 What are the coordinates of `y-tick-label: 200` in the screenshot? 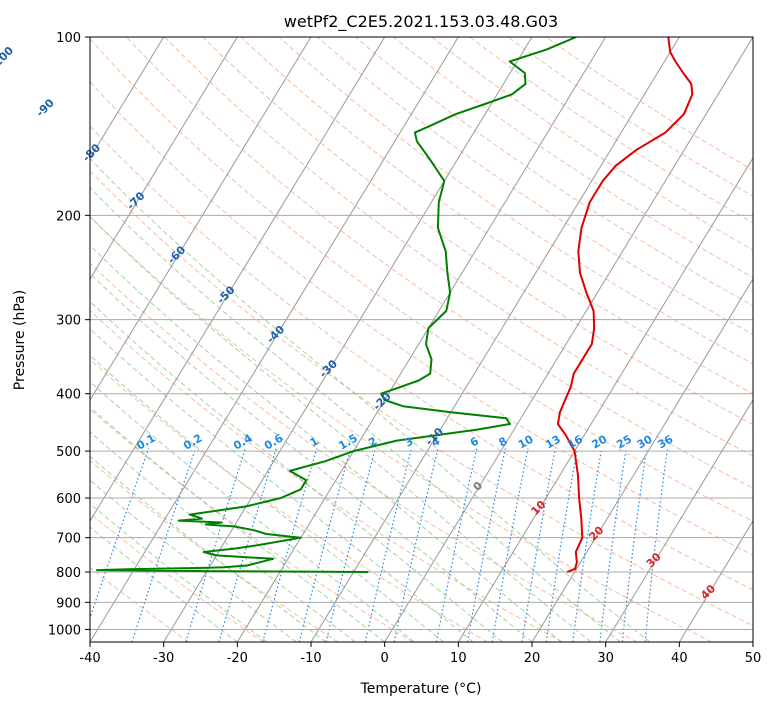 It's located at (68, 216).